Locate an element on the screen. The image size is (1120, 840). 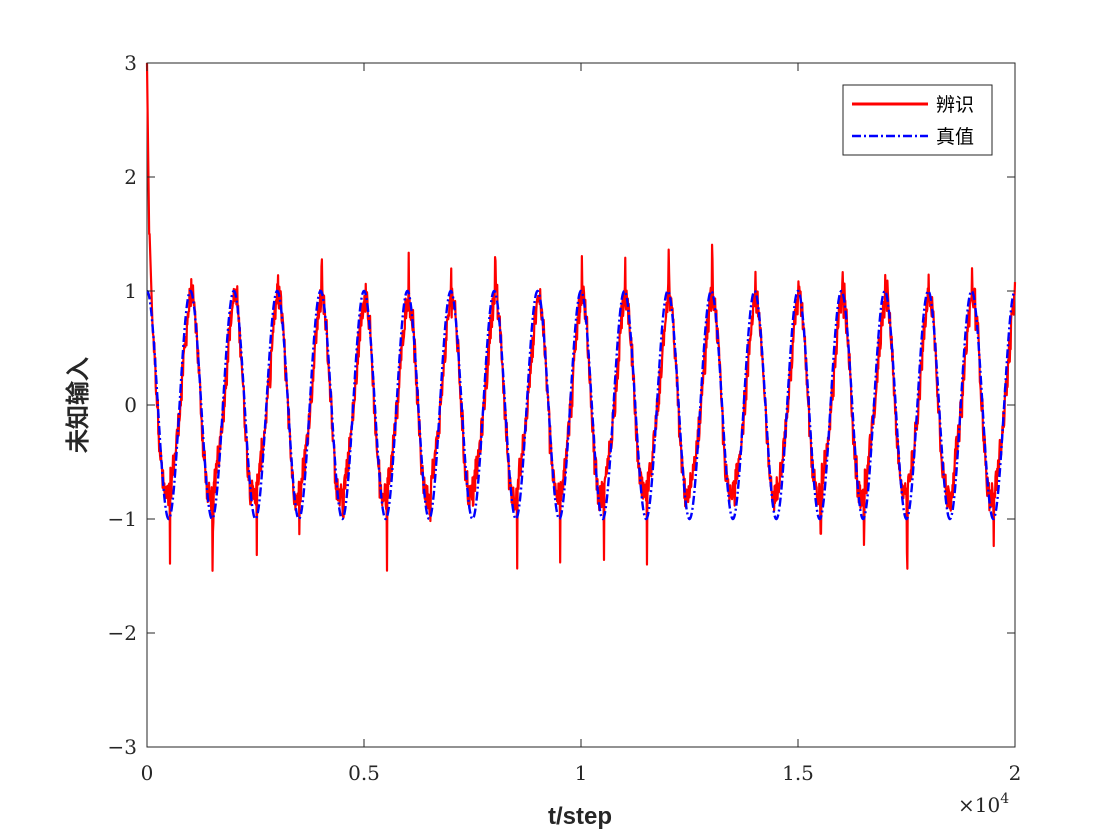
y-tick-label: 3 is located at coordinates (130, 63).